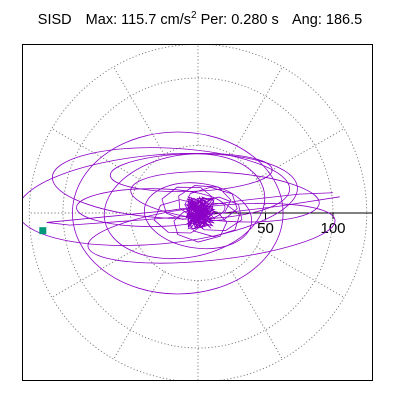 This screenshot has height=400, width=400. Describe the element at coordinates (332, 228) in the screenshot. I see `radial-tick-label: 100` at that location.